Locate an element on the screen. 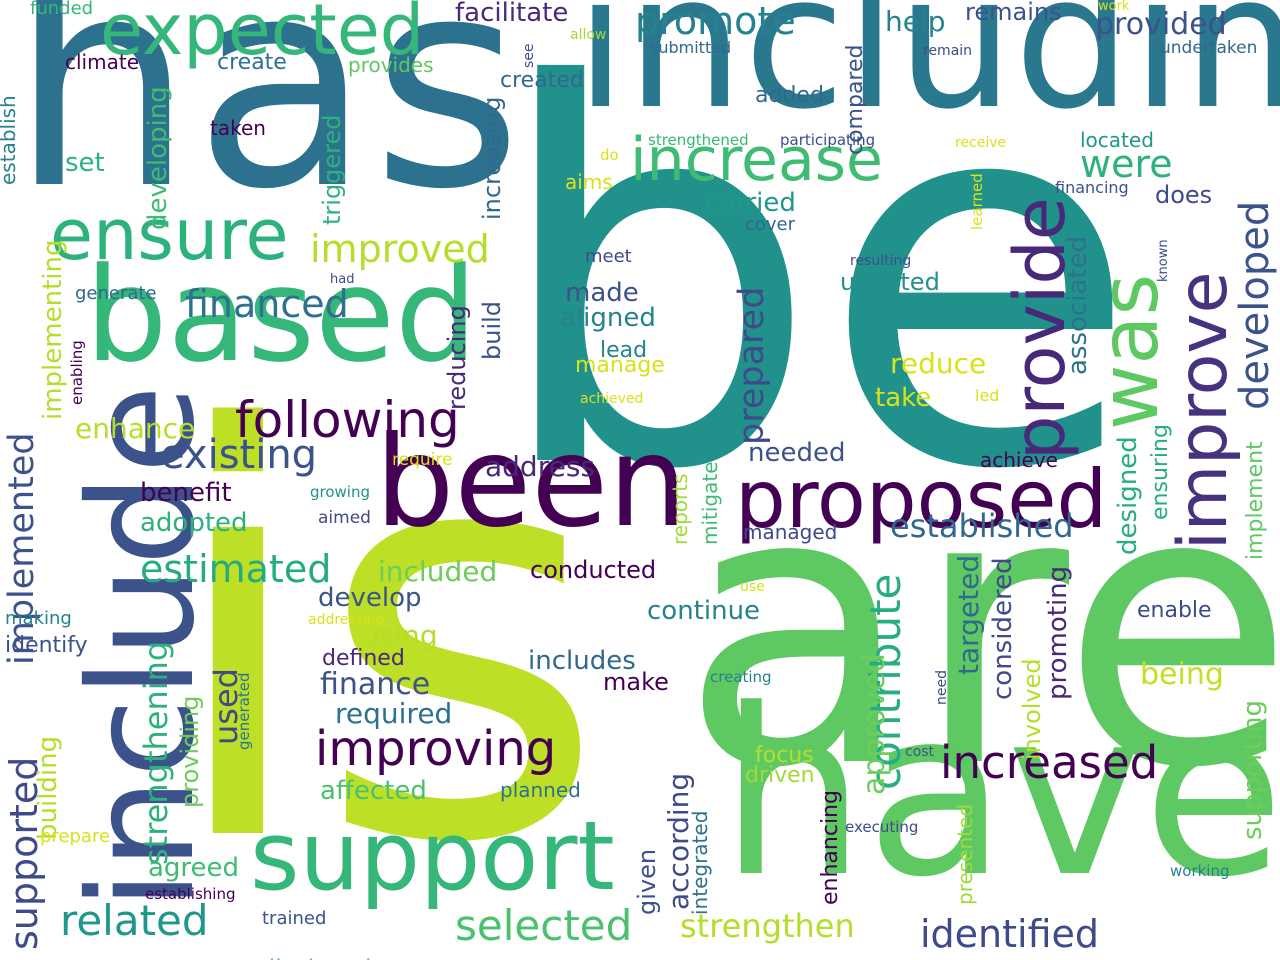 The width and height of the screenshot is (1280, 960). word: ensure is located at coordinates (169, 235).